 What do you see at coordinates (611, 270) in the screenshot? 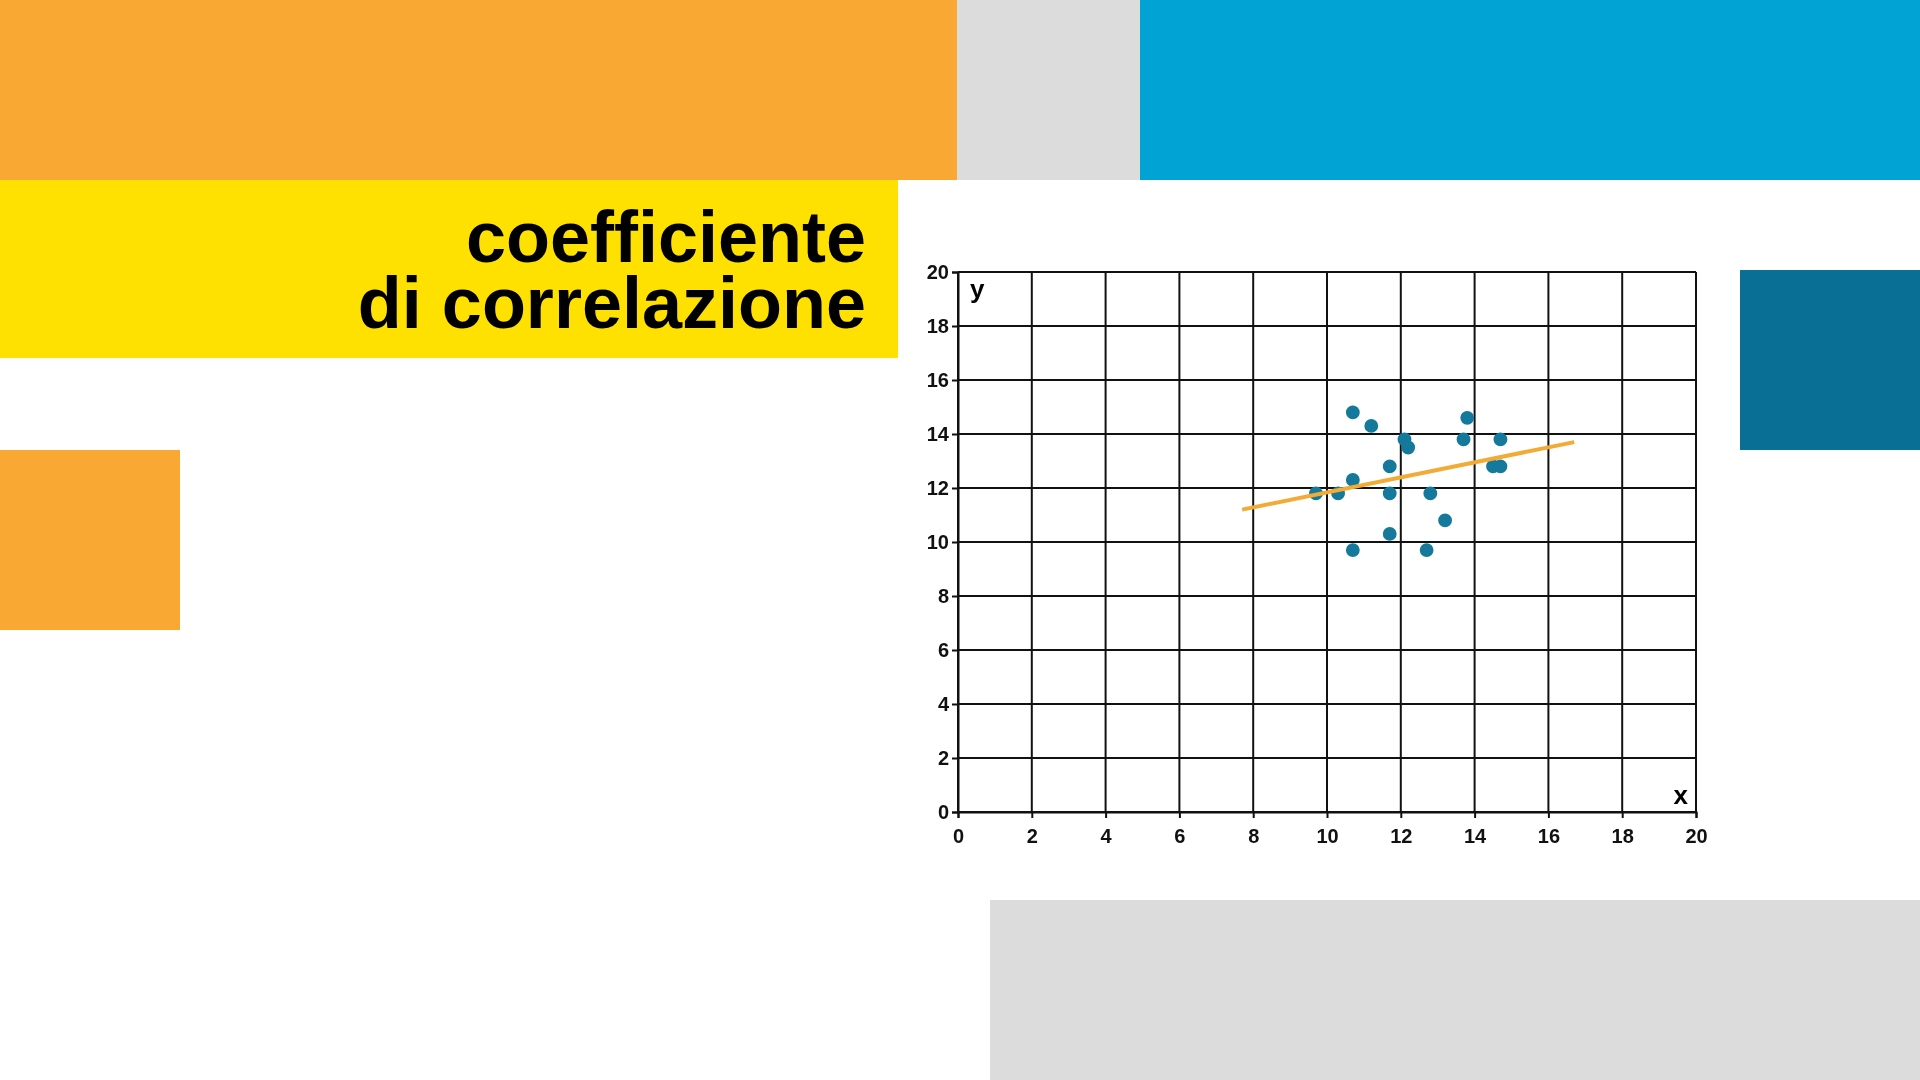
I see `chart-title: coefficiente di correlazione` at bounding box center [611, 270].